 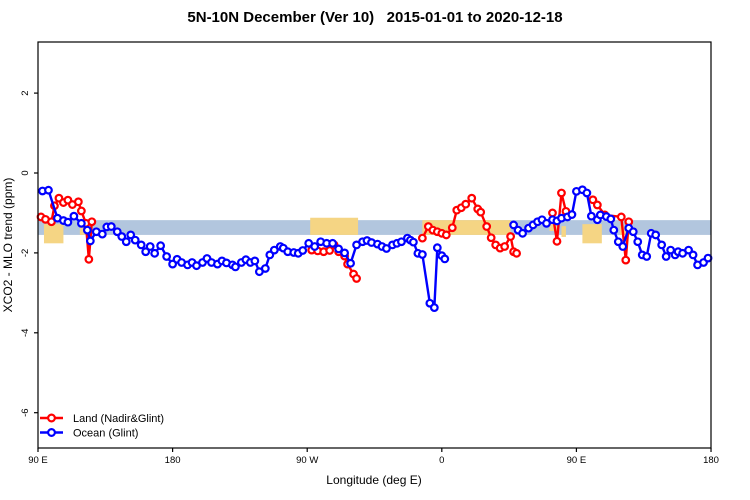 What do you see at coordinates (334, 226) in the screenshot?
I see `map-band-land-south-america` at bounding box center [334, 226].